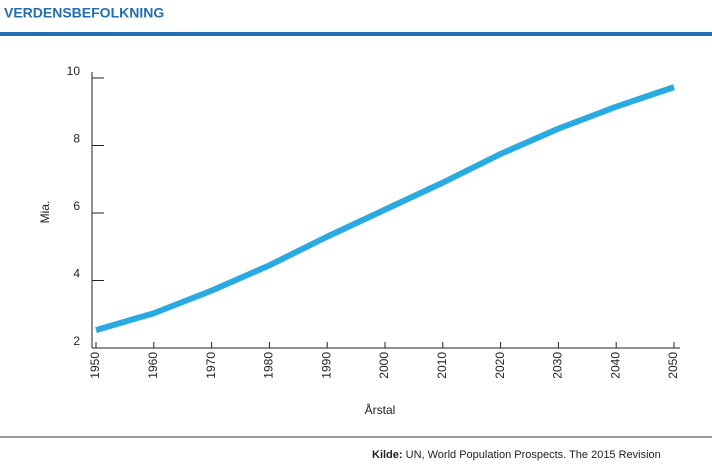 The height and width of the screenshot is (464, 712). Describe the element at coordinates (153, 365) in the screenshot. I see `x-tick-label: 1960` at that location.